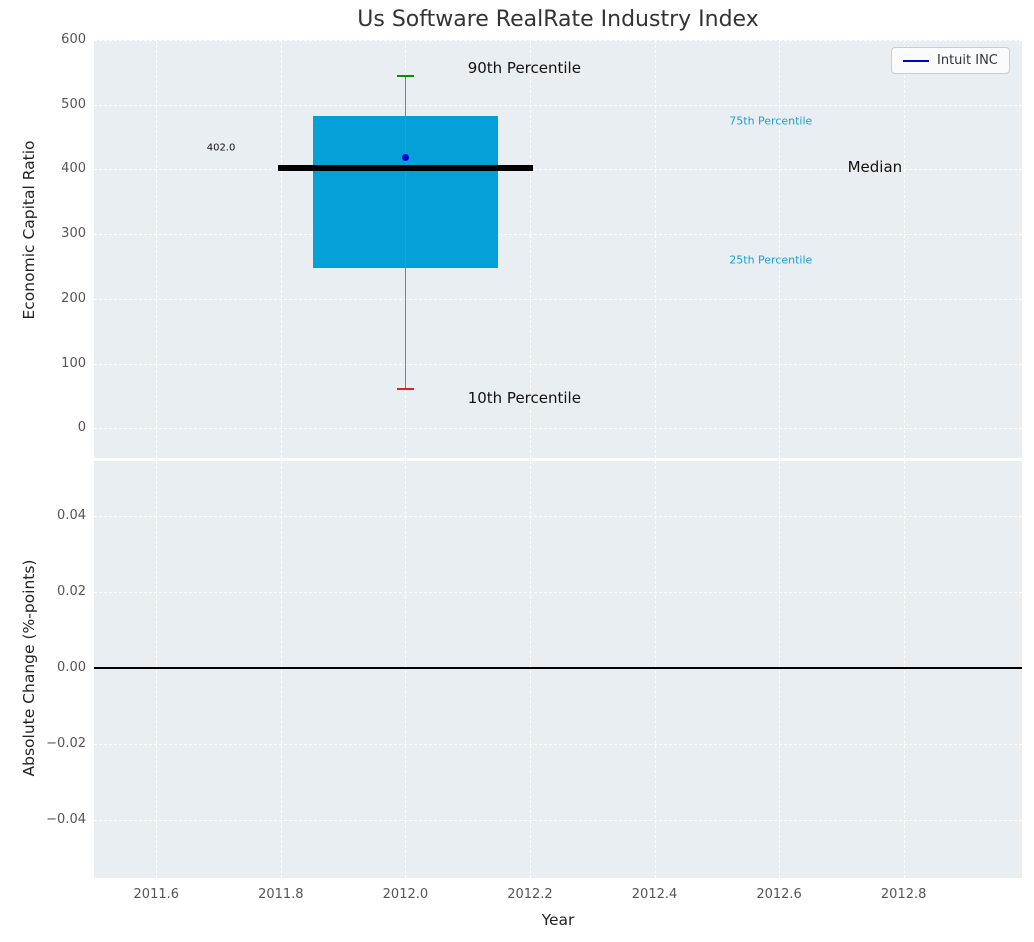 The image size is (1034, 942). Describe the element at coordinates (405, 894) in the screenshot. I see `x-tick-label: 2012.0` at that location.